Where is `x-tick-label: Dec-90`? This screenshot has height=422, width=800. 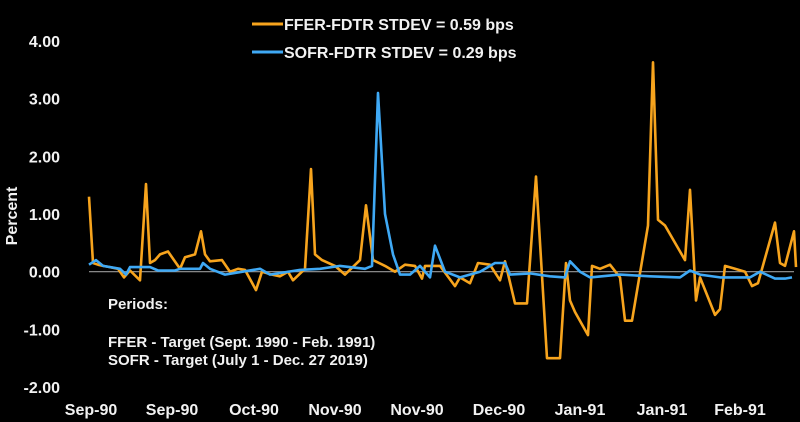 x-tick-label: Dec-90 is located at coordinates (499, 410).